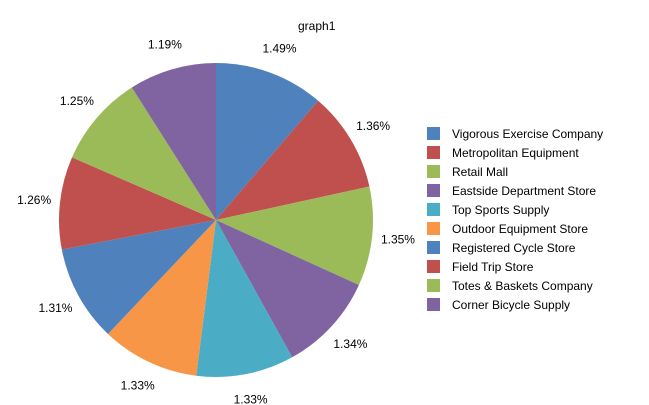 The width and height of the screenshot is (649, 405). I want to click on legend-item: Eastside Department Store, so click(515, 190).